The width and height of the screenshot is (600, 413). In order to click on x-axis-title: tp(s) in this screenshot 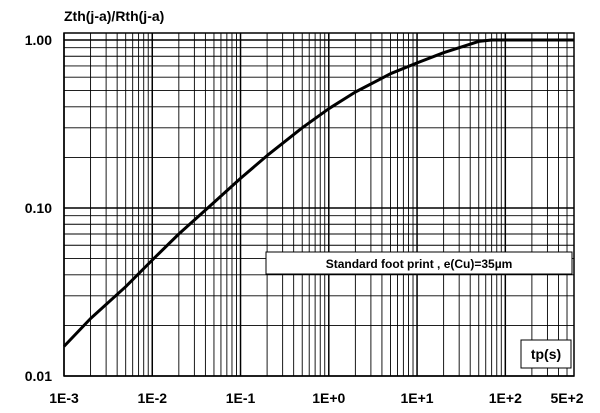, I will do `click(546, 354)`.